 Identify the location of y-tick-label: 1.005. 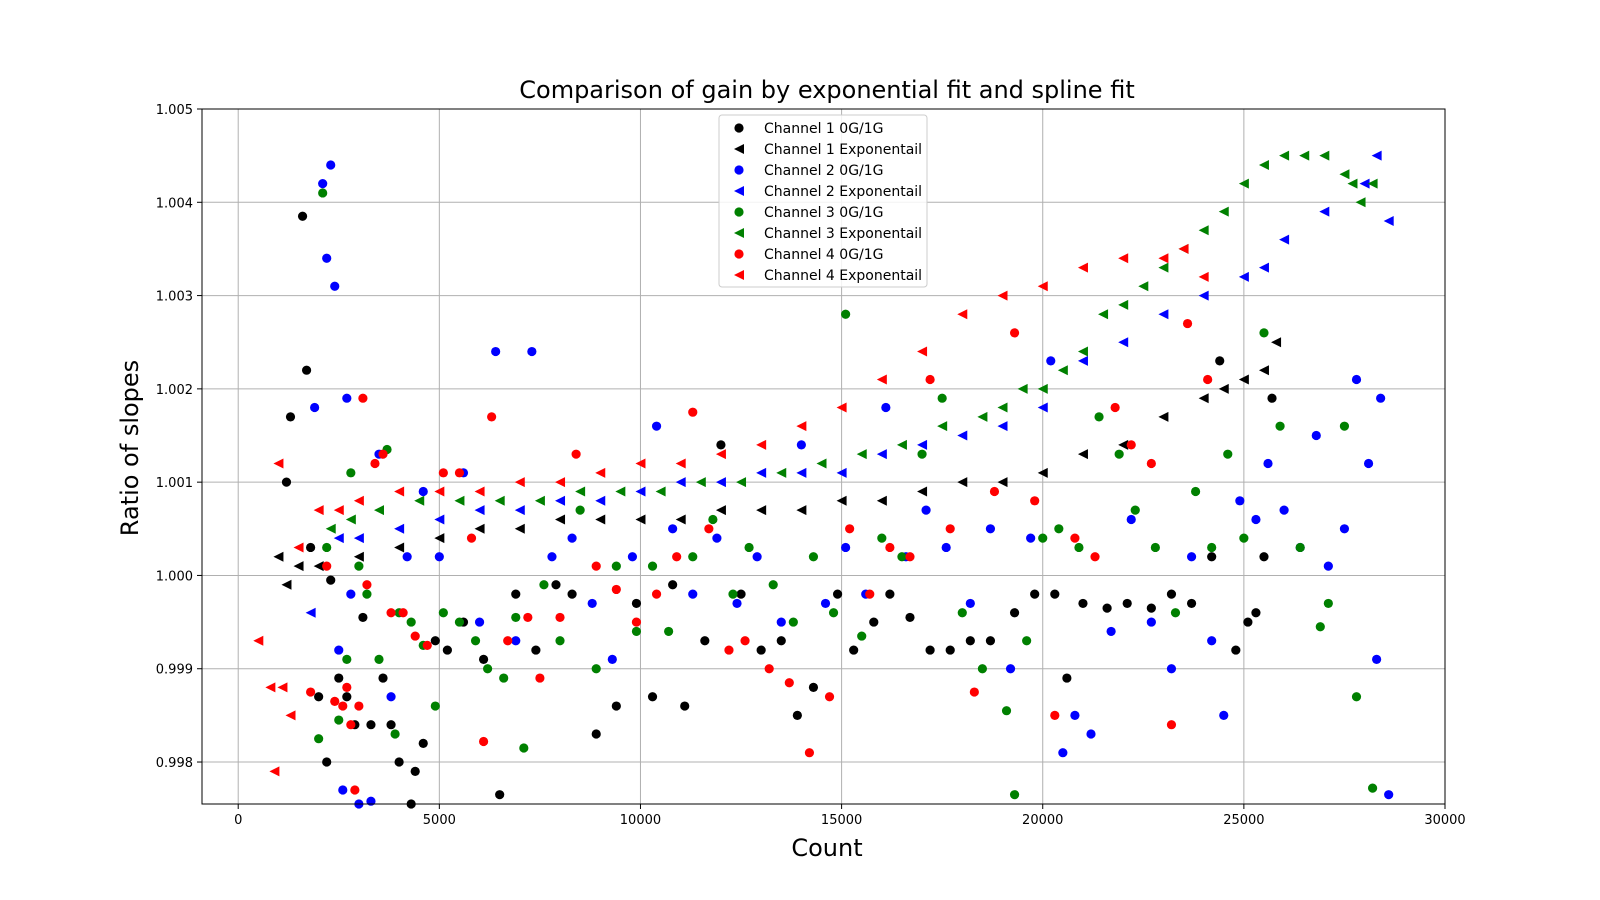
(174, 110).